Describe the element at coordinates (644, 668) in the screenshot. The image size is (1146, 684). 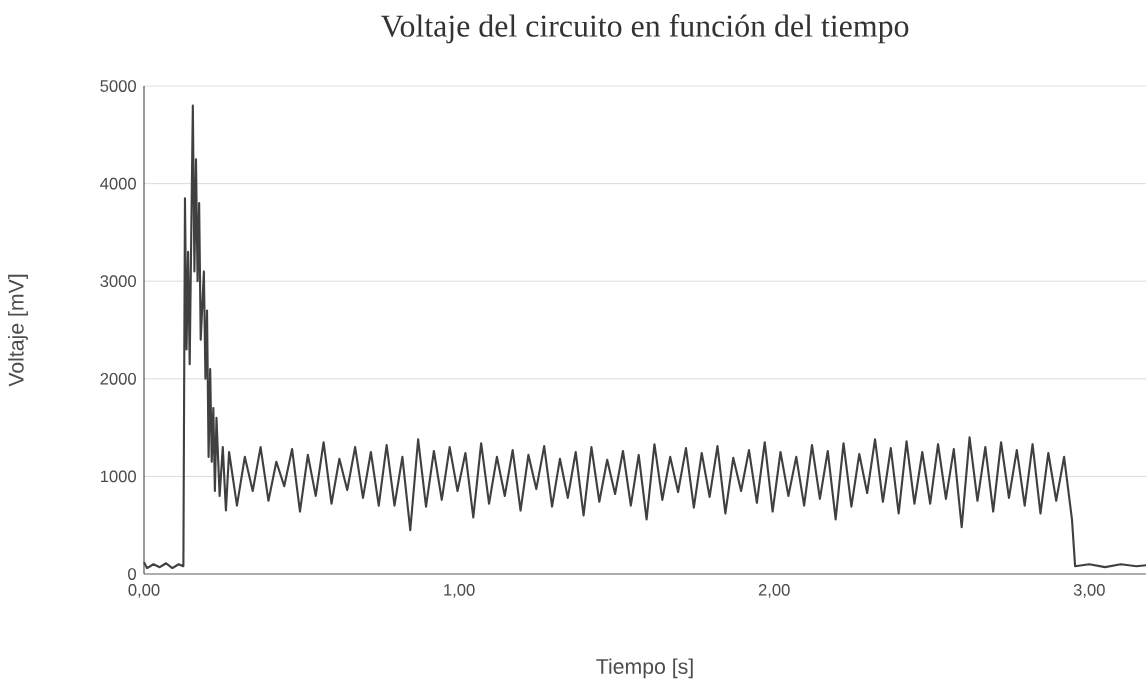
I see `x-axis-title: Tiempo [s]` at that location.